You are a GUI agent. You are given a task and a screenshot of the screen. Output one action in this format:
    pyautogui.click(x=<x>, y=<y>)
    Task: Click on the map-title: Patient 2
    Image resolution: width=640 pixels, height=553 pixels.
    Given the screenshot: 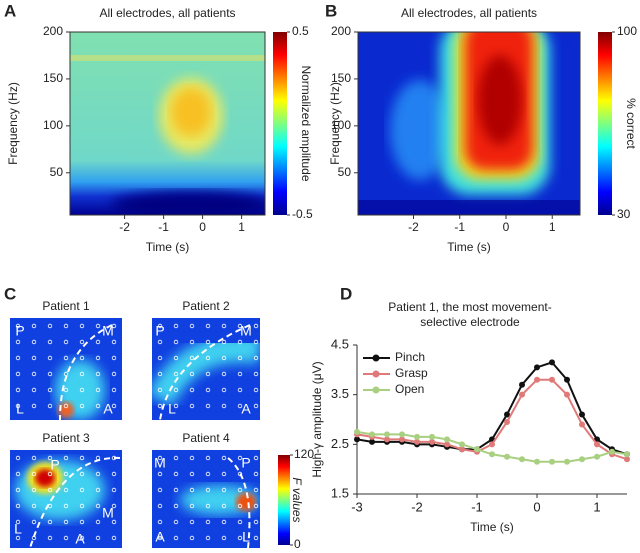 What is the action you would take?
    pyautogui.click(x=206, y=306)
    